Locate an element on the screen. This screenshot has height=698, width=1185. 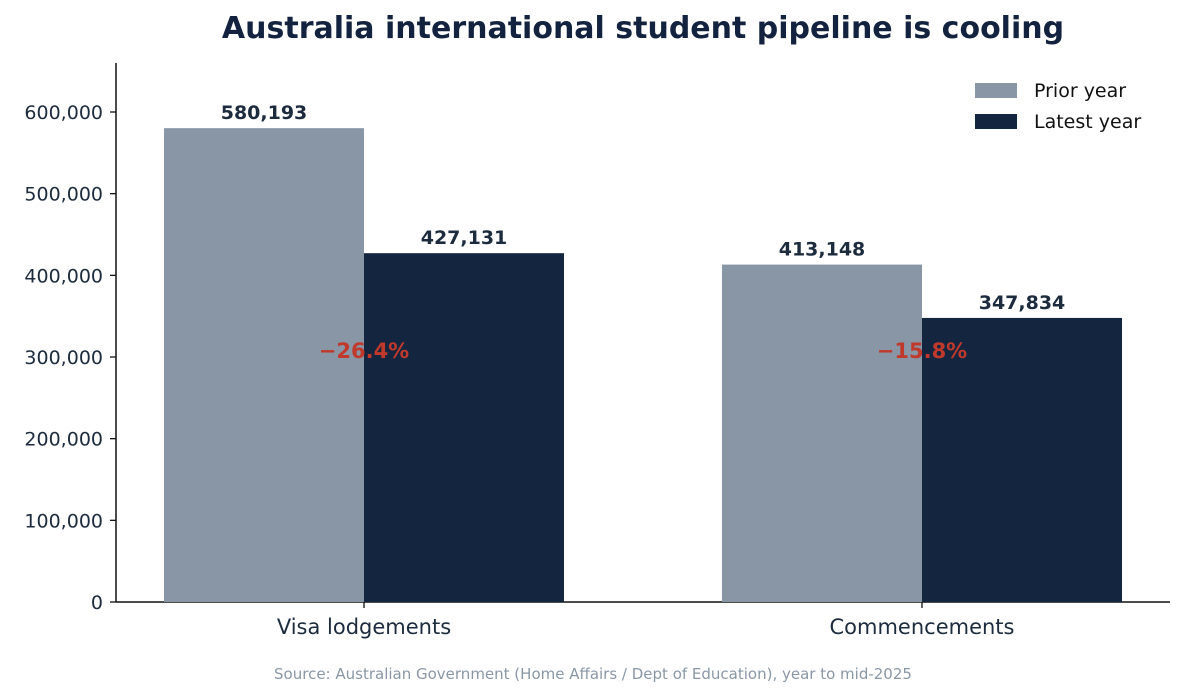
change-label: −26.4% is located at coordinates (364, 351).